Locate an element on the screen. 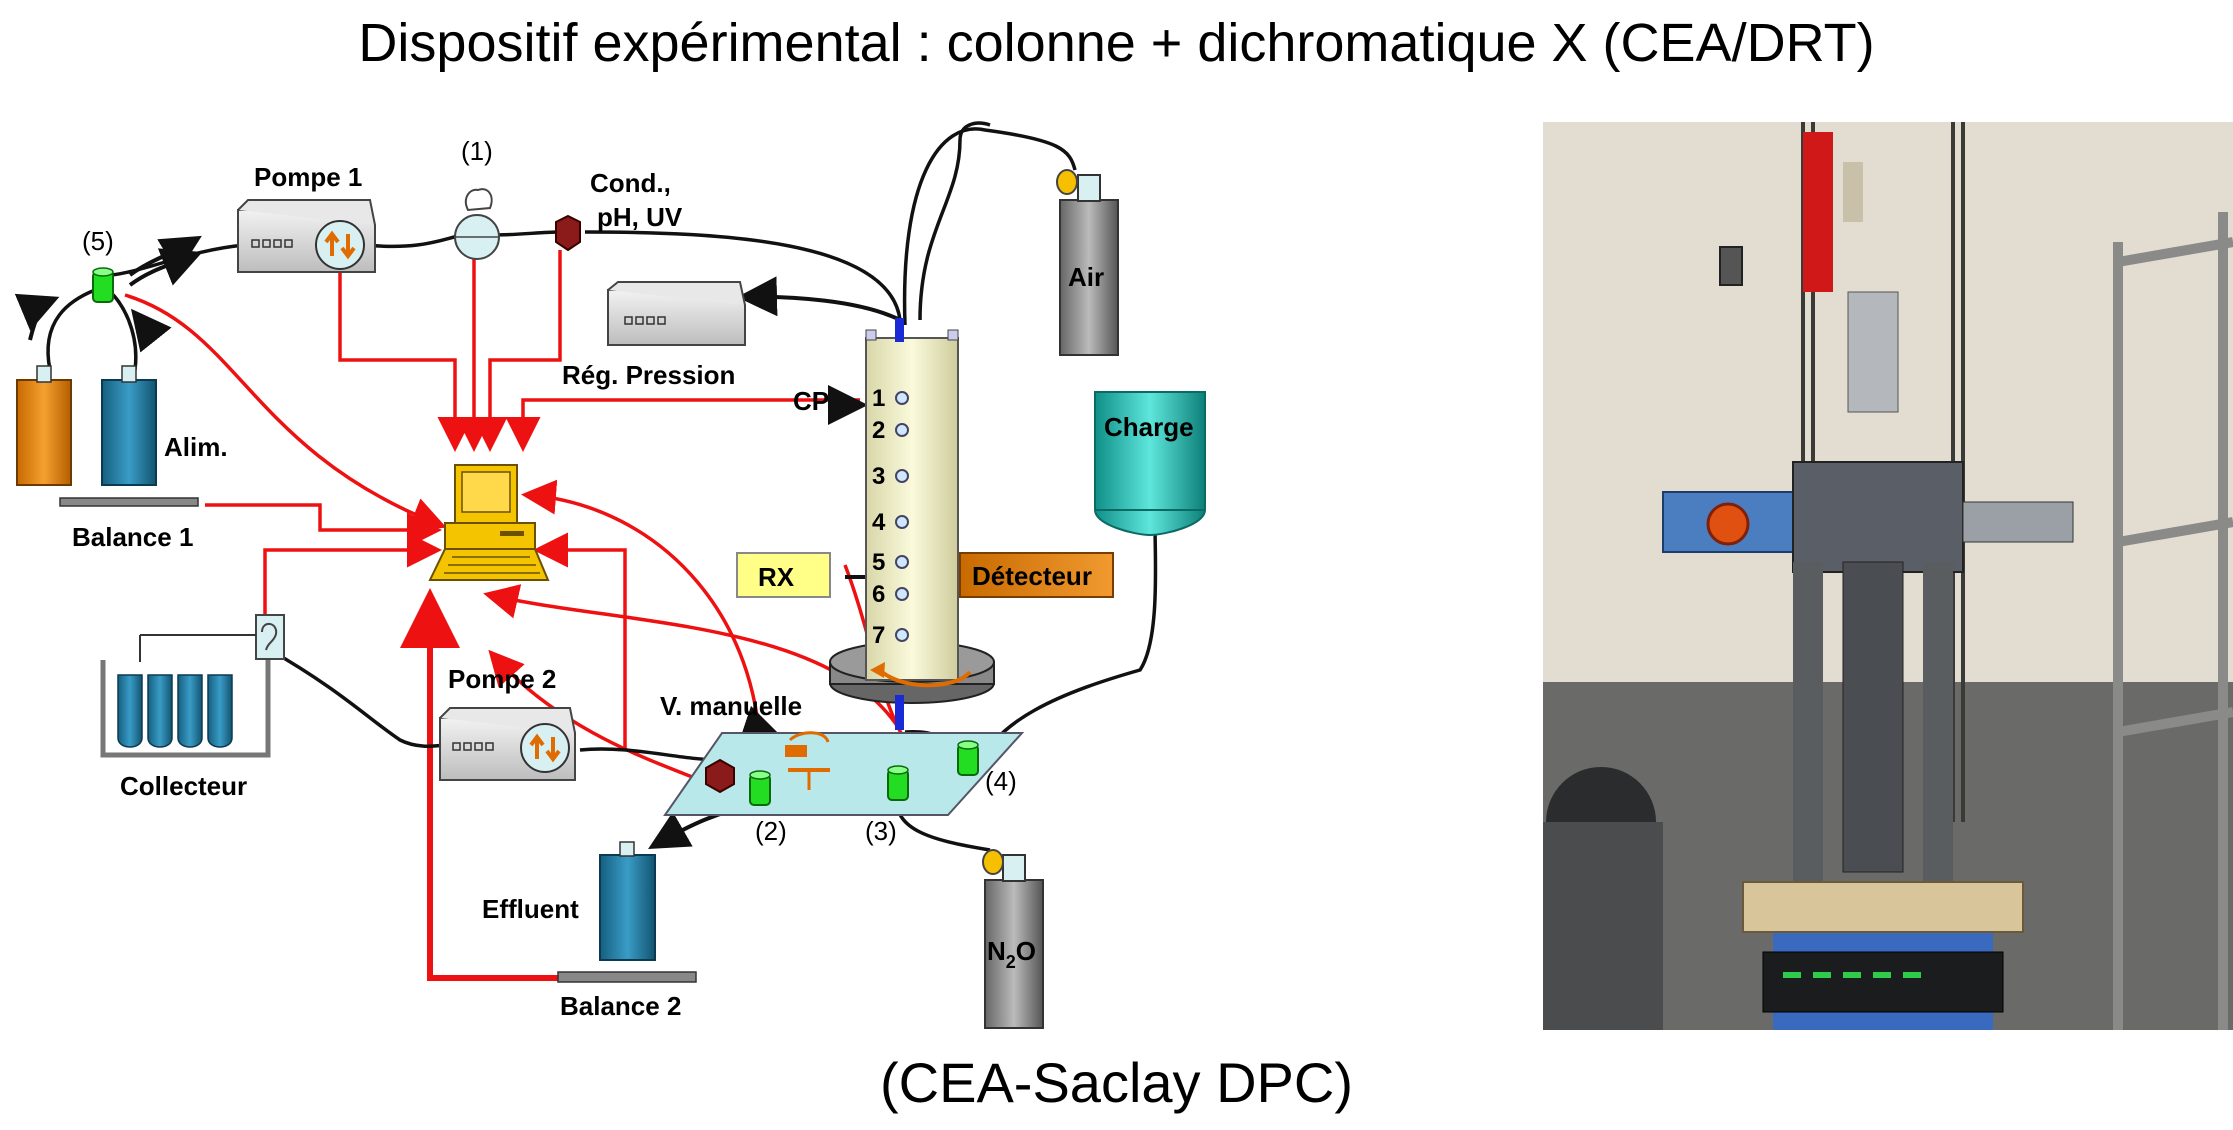  hand-icon is located at coordinates (478, 200).